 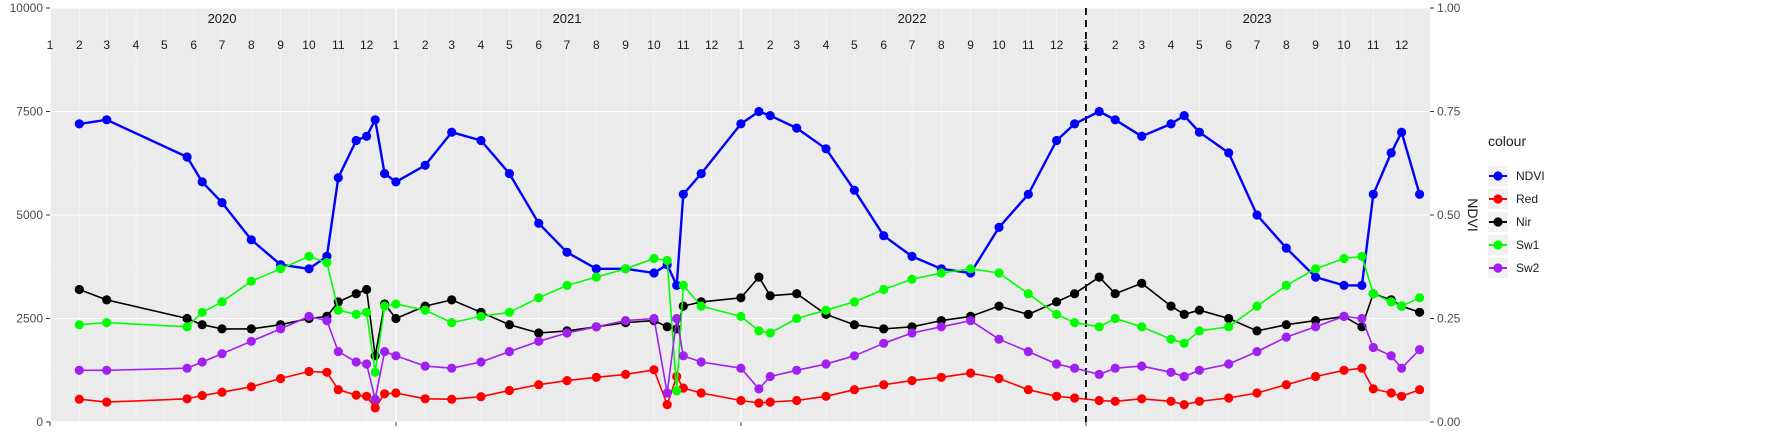 What do you see at coordinates (1514, 268) in the screenshot?
I see `legend-item-sw2: Sw2` at bounding box center [1514, 268].